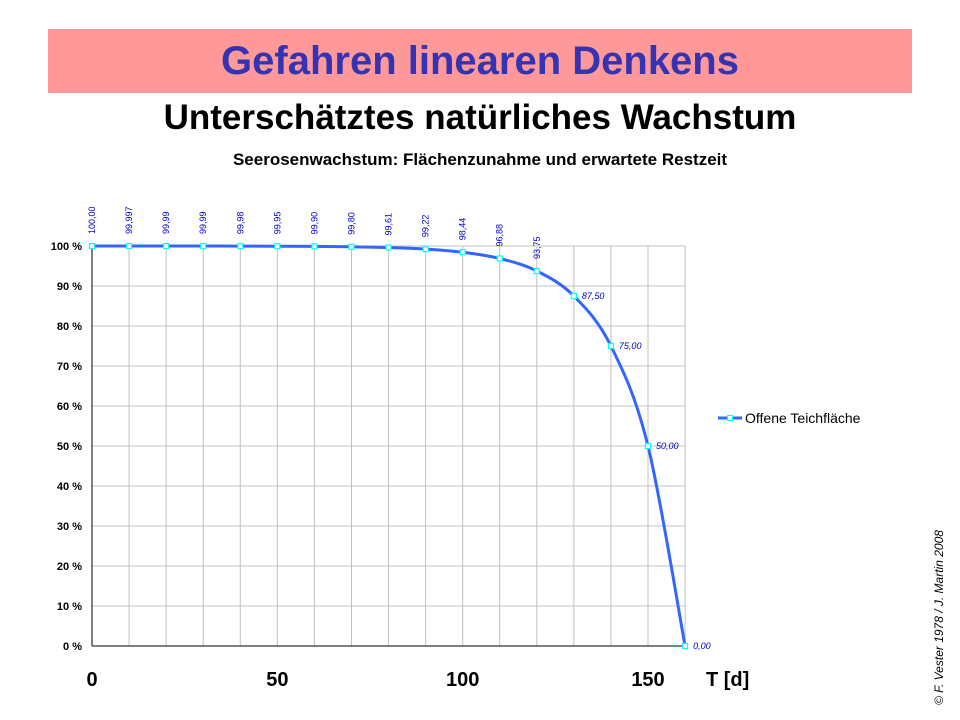 The image size is (960, 720). Describe the element at coordinates (426, 226) in the screenshot. I see `data-label: 99,22` at that location.